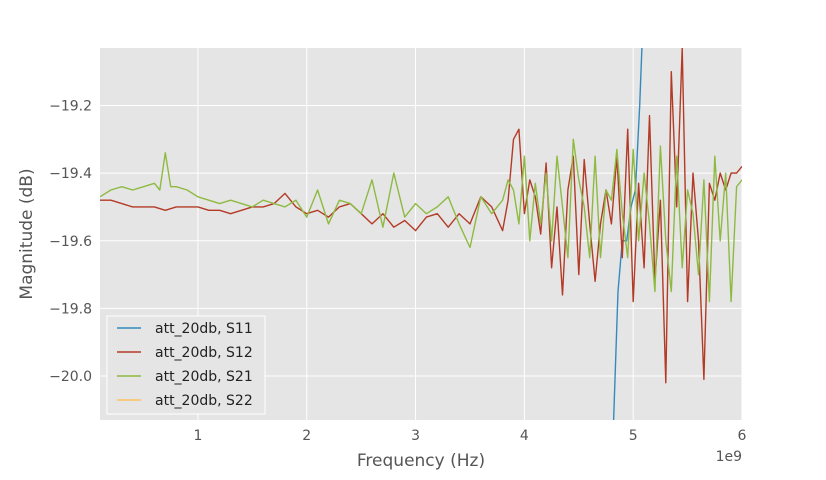 This screenshot has height=480, width=826. Describe the element at coordinates (204, 377) in the screenshot. I see `legend-label-3: att_20db, S21` at that location.